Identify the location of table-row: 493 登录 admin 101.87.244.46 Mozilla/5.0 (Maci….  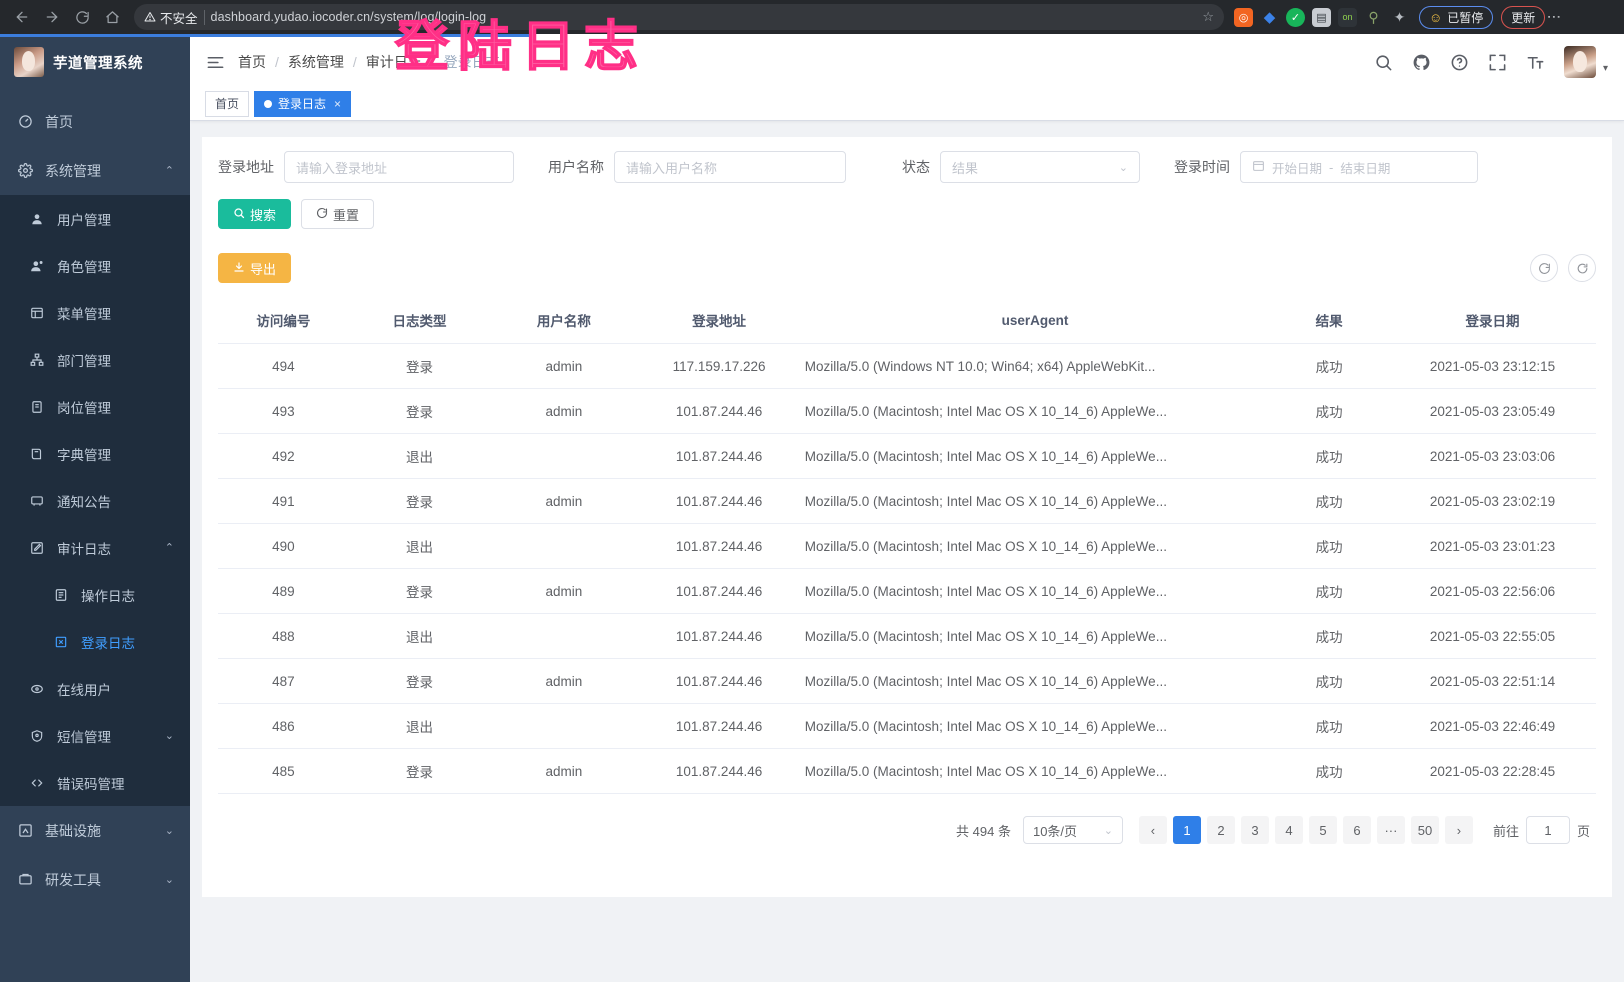
(907, 411).